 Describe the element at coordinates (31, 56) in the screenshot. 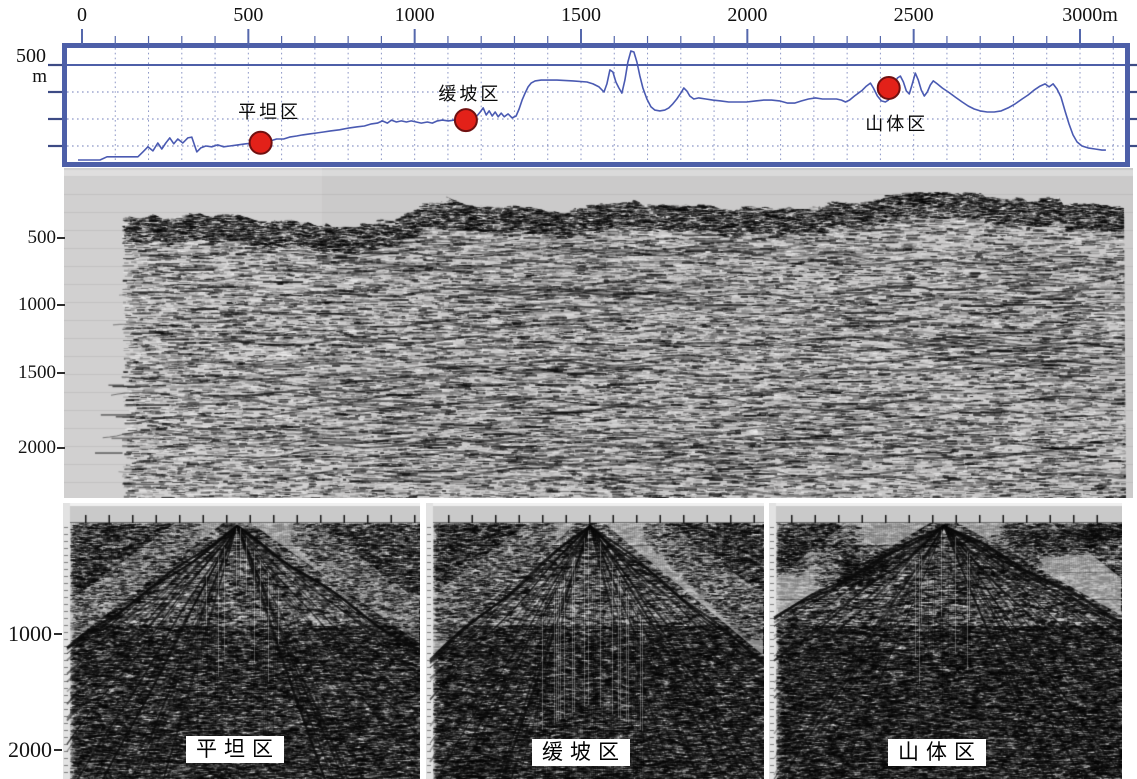

I see `y-axis-label-value: 500` at that location.